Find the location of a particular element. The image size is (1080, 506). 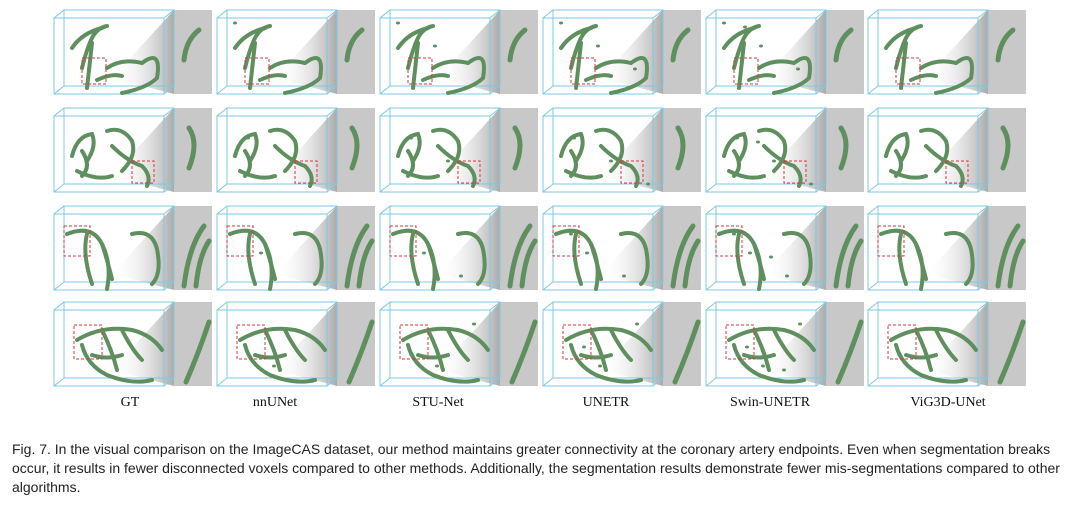

column-label-unetr: UNETR is located at coordinates (606, 402).